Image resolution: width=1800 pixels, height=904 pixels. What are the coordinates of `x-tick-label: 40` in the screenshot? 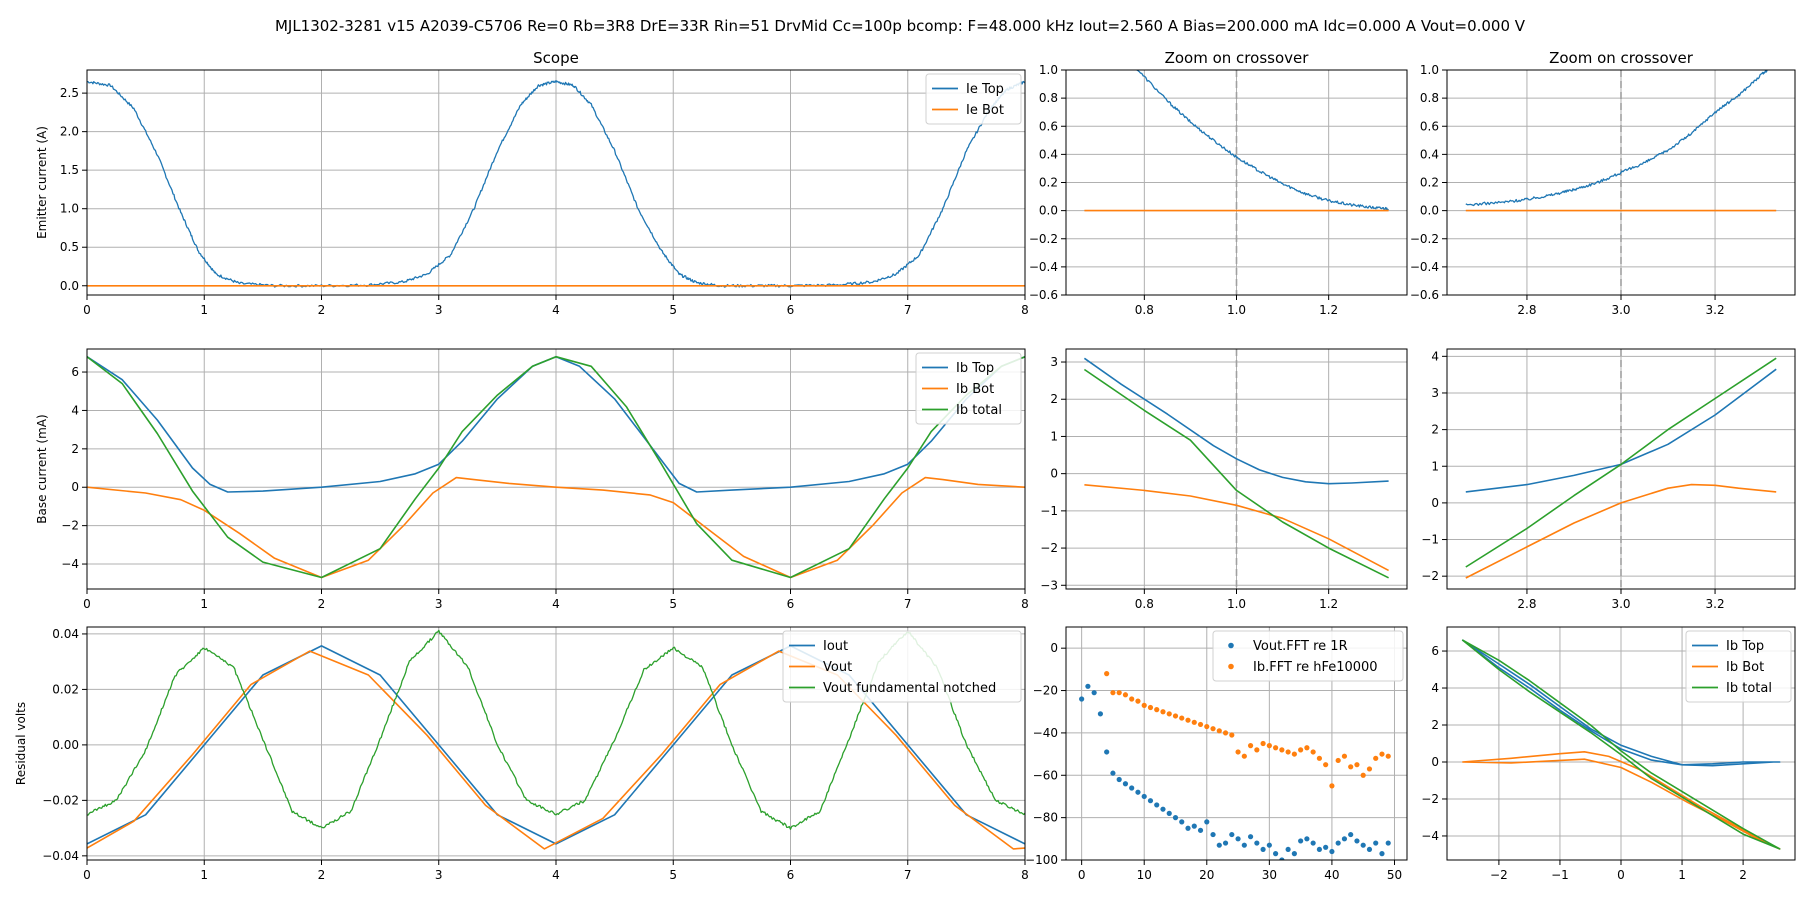 It's located at (1331, 875).